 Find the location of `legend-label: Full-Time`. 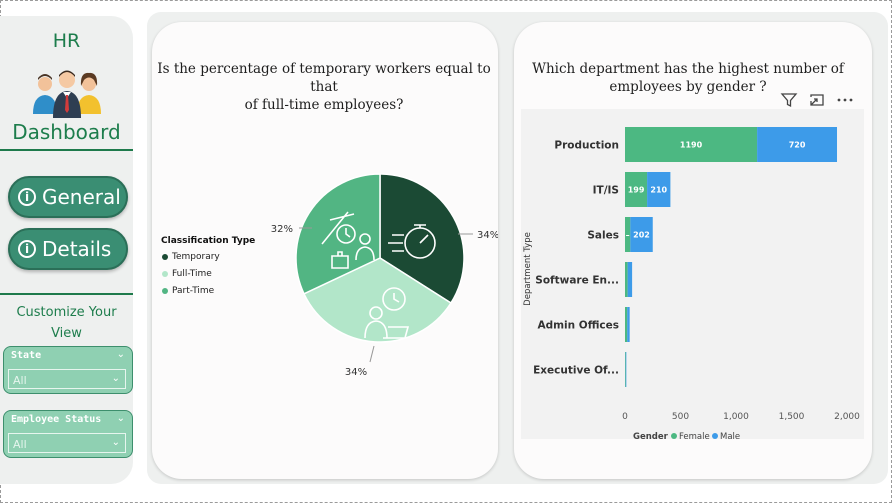

legend-label: Full-Time is located at coordinates (192, 274).